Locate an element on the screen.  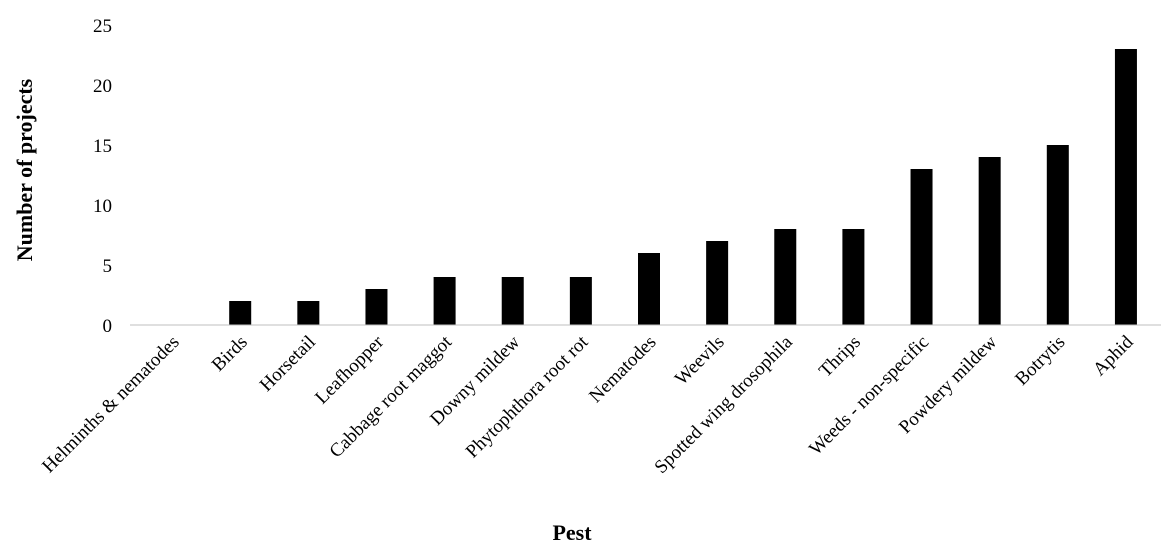
x-tick-label: Helminths & nematodes is located at coordinates (110, 404).